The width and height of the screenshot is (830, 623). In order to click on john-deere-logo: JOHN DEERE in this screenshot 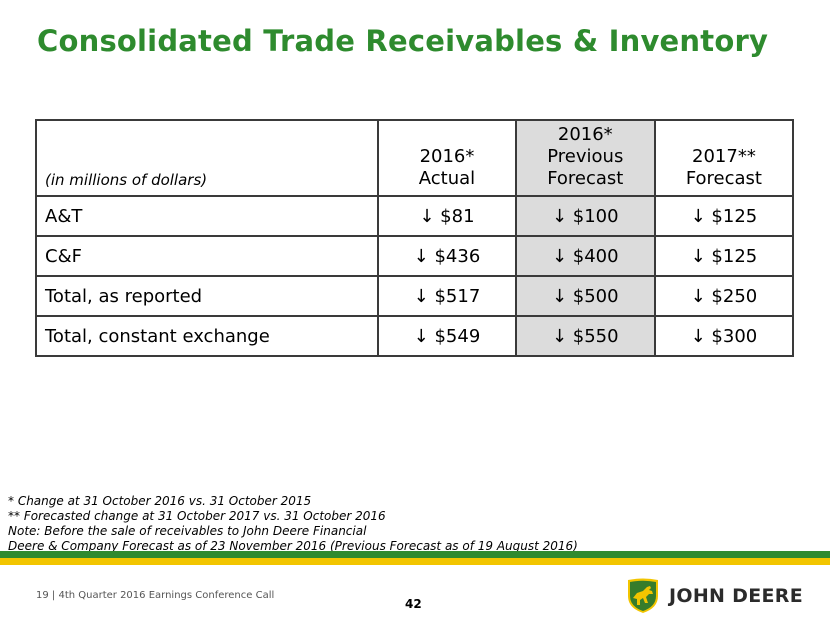, I will do `click(713, 595)`.